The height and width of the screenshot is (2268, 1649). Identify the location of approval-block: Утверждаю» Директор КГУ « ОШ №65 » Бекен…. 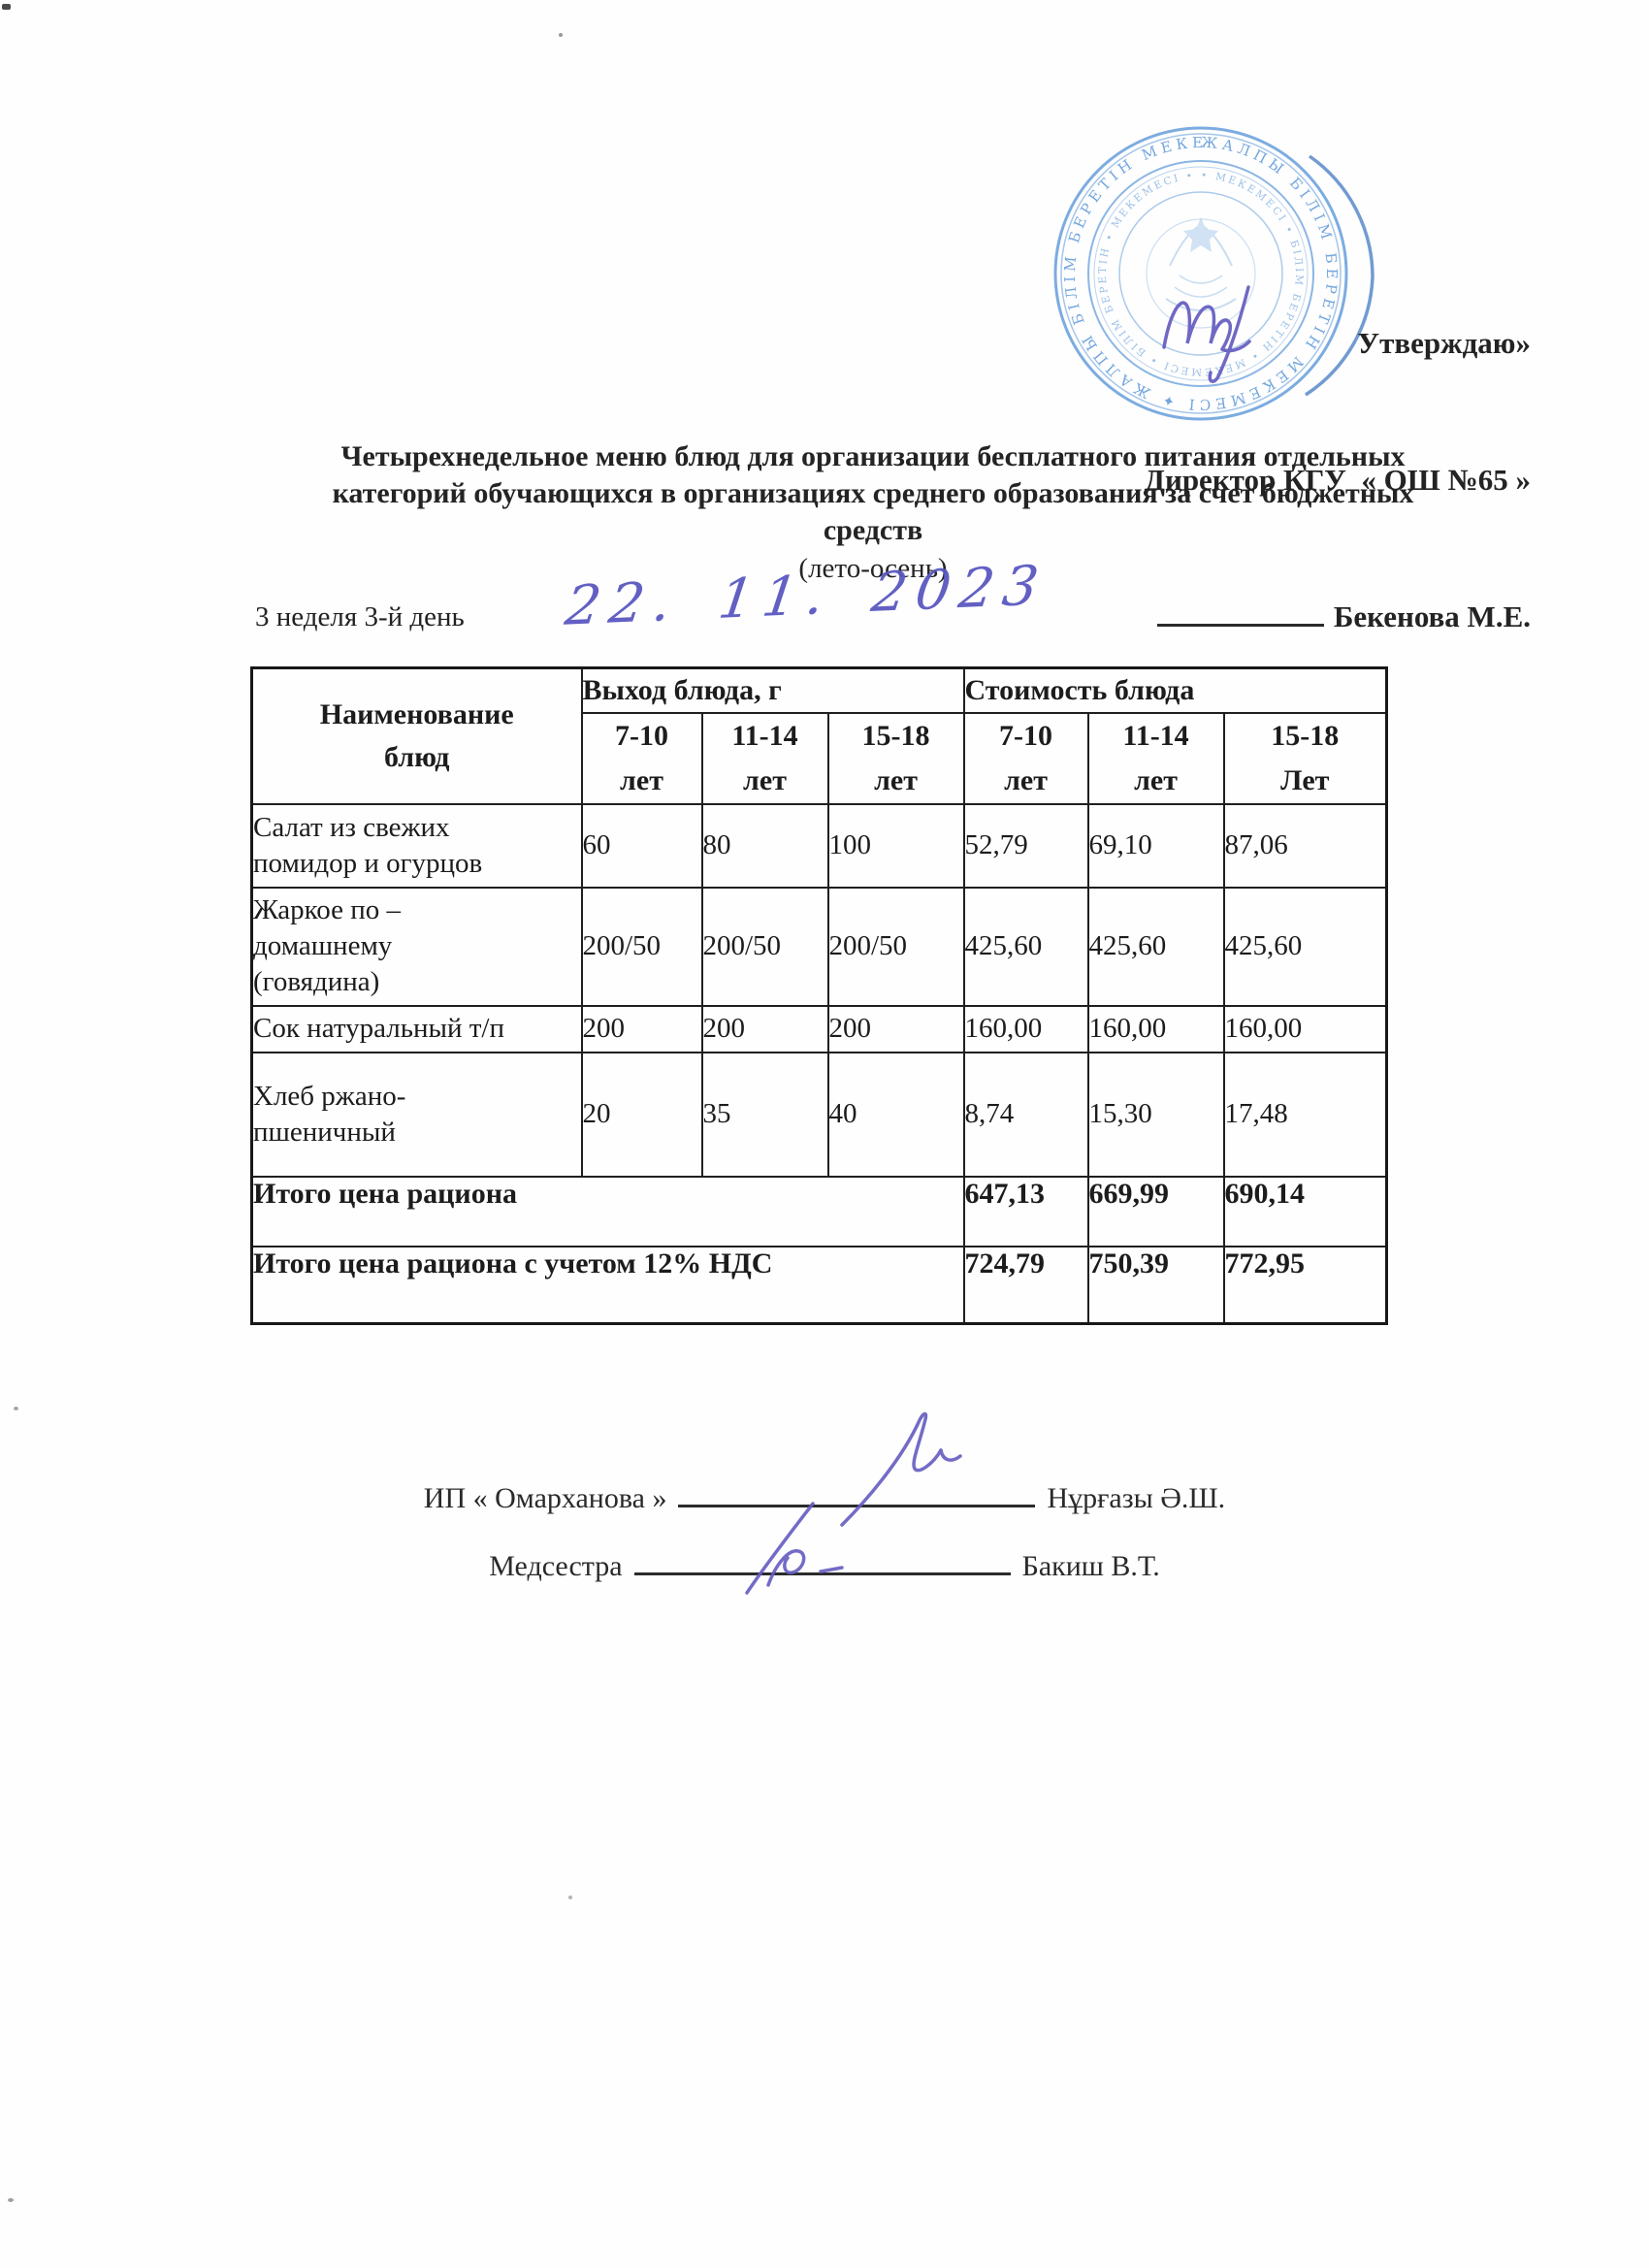
(1338, 479).